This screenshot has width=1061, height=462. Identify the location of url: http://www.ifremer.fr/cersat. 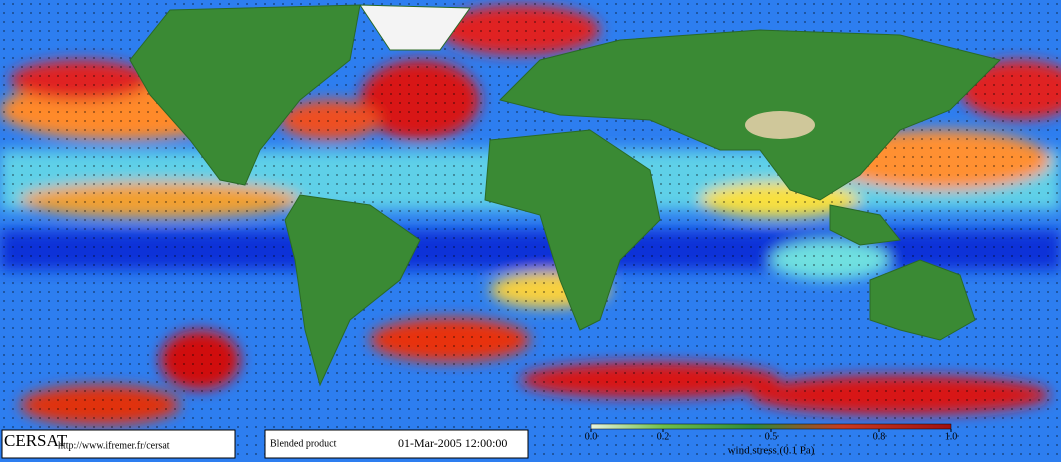
(114, 445).